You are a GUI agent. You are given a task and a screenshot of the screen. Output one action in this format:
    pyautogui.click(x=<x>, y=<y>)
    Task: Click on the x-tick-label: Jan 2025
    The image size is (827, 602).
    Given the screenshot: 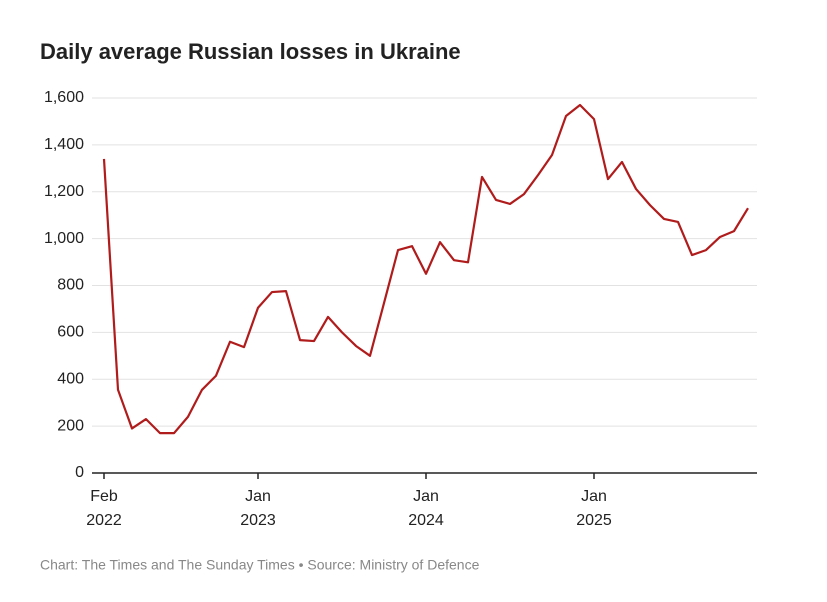 What is the action you would take?
    pyautogui.click(x=594, y=508)
    